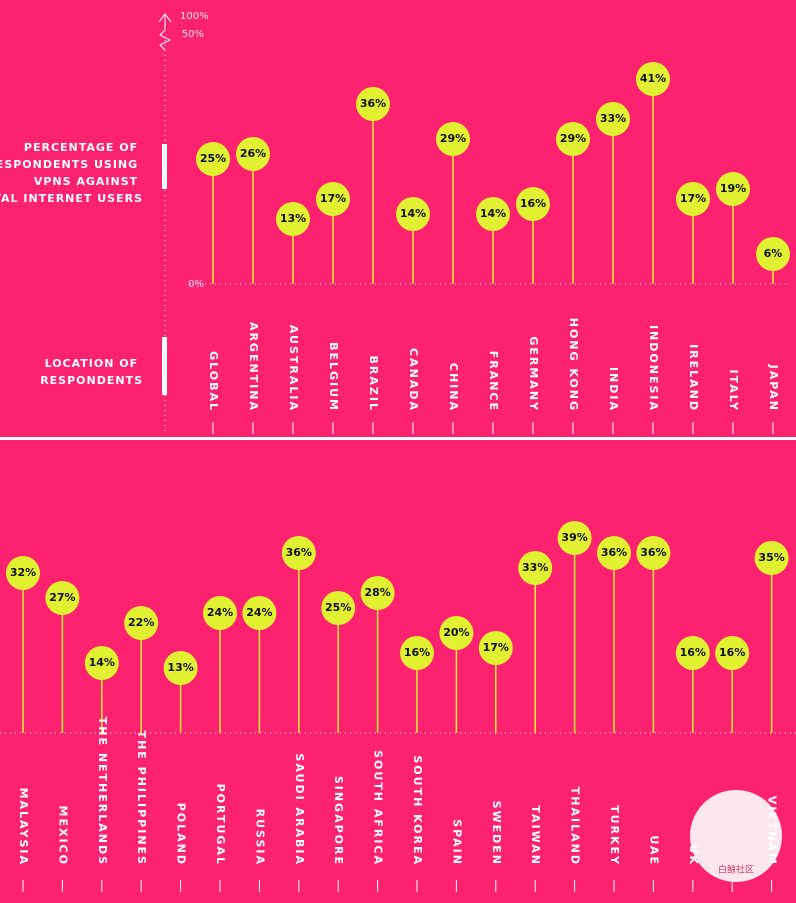  Describe the element at coordinates (62, 836) in the screenshot. I see `category-label: MEXICO` at that location.